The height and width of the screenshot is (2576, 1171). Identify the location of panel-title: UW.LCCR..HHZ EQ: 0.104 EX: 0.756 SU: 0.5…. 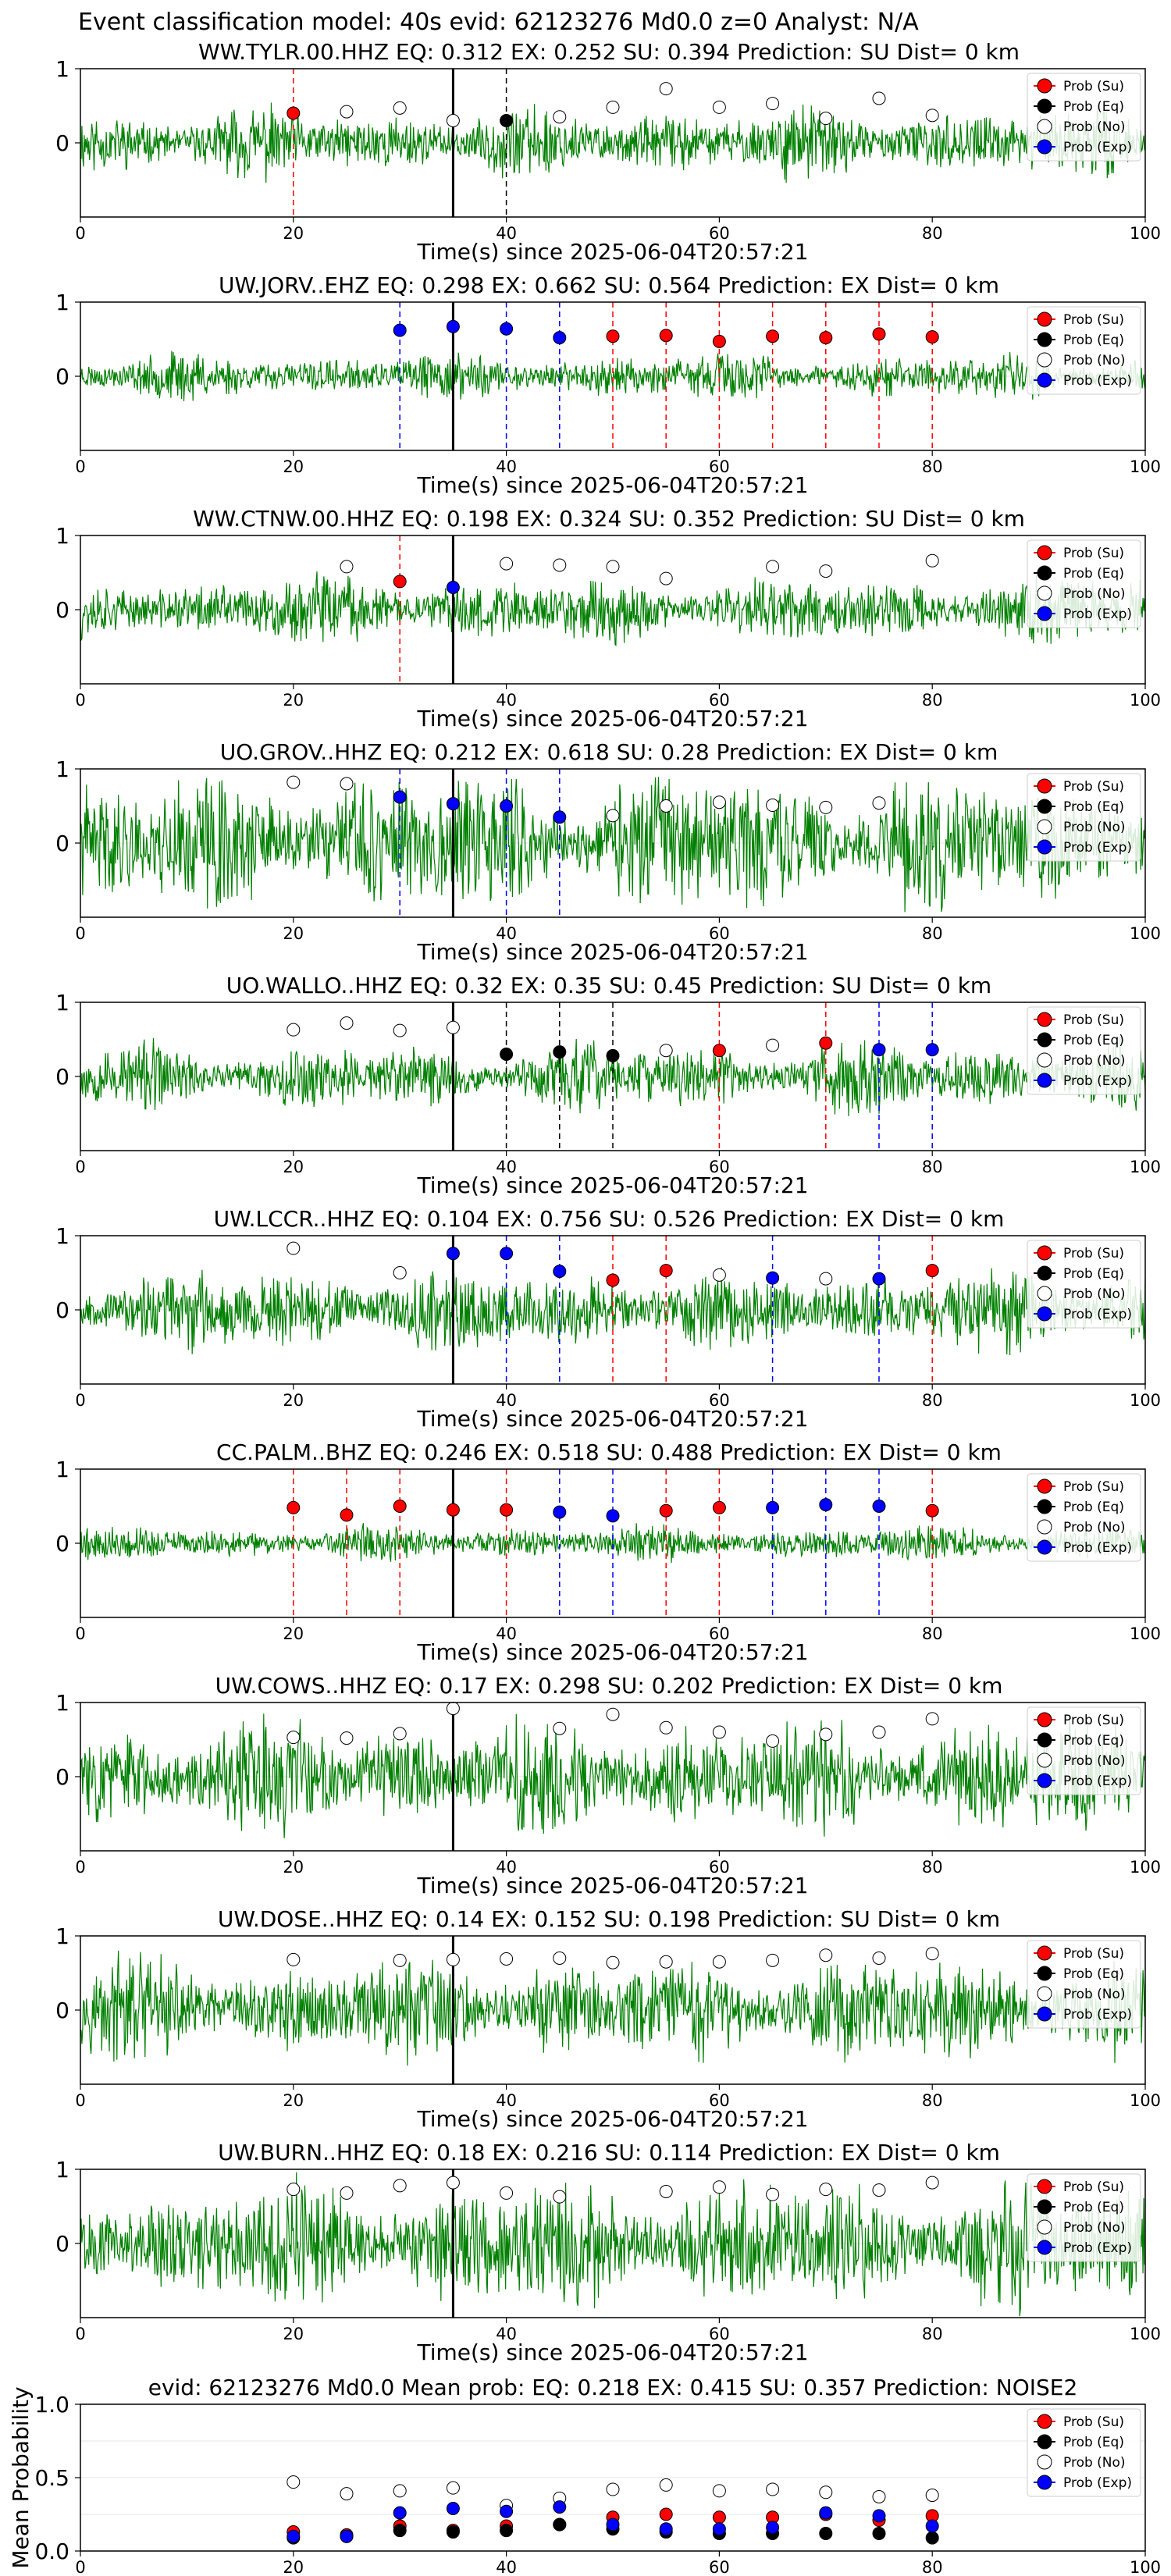
(609, 1219).